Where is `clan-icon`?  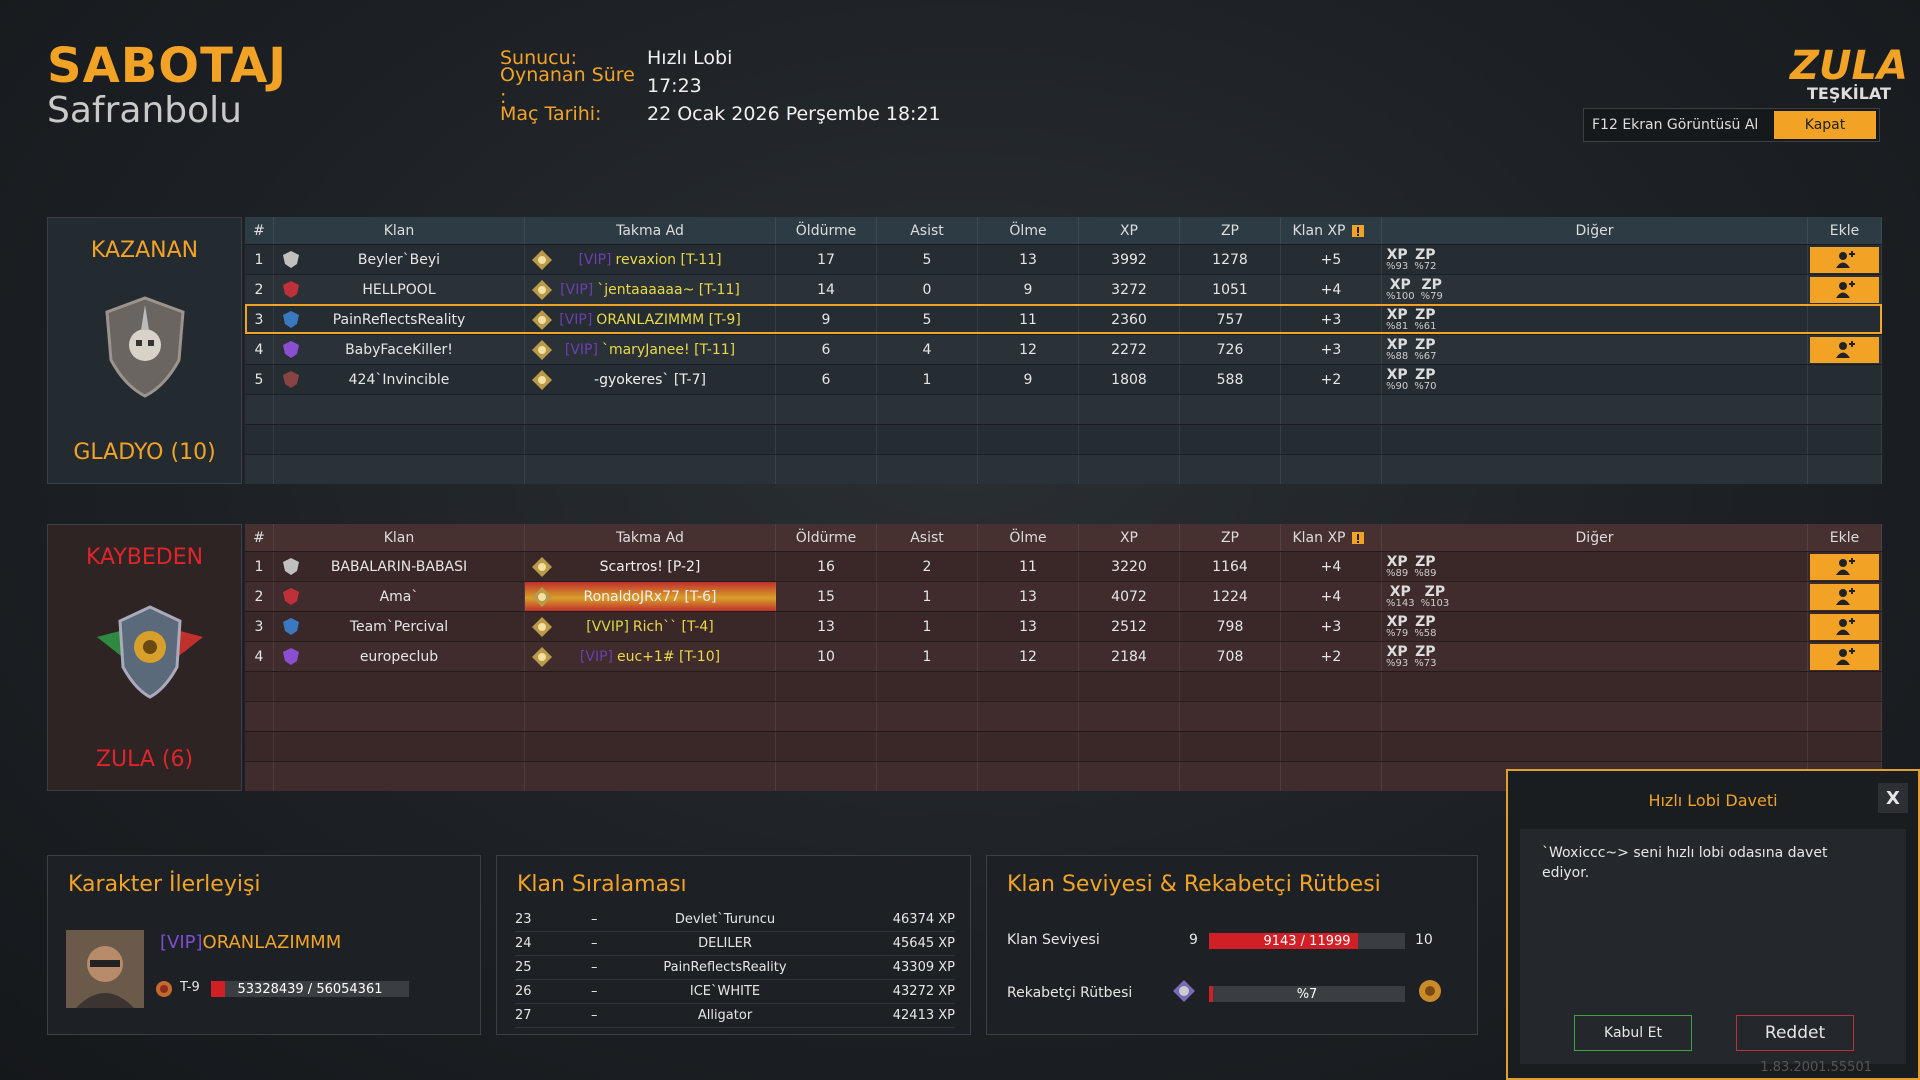 clan-icon is located at coordinates (291, 596).